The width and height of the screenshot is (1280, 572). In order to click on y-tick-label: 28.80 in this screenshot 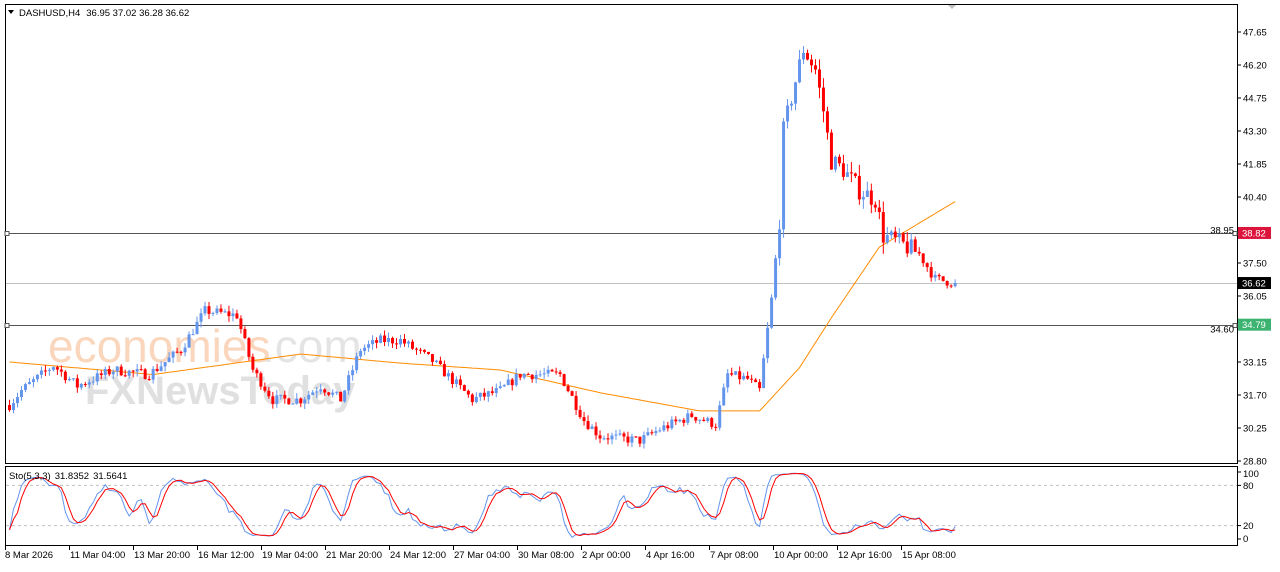, I will do `click(1255, 462)`.